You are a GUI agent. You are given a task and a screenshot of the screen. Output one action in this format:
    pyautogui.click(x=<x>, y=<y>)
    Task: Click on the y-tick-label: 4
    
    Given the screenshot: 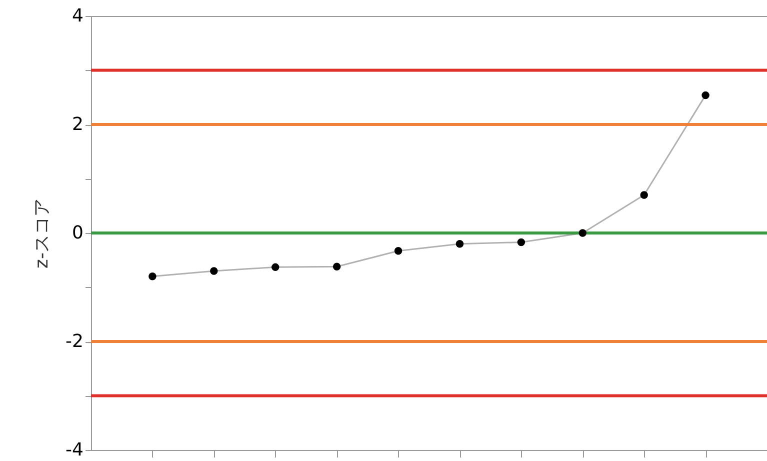 What is the action you would take?
    pyautogui.click(x=78, y=16)
    